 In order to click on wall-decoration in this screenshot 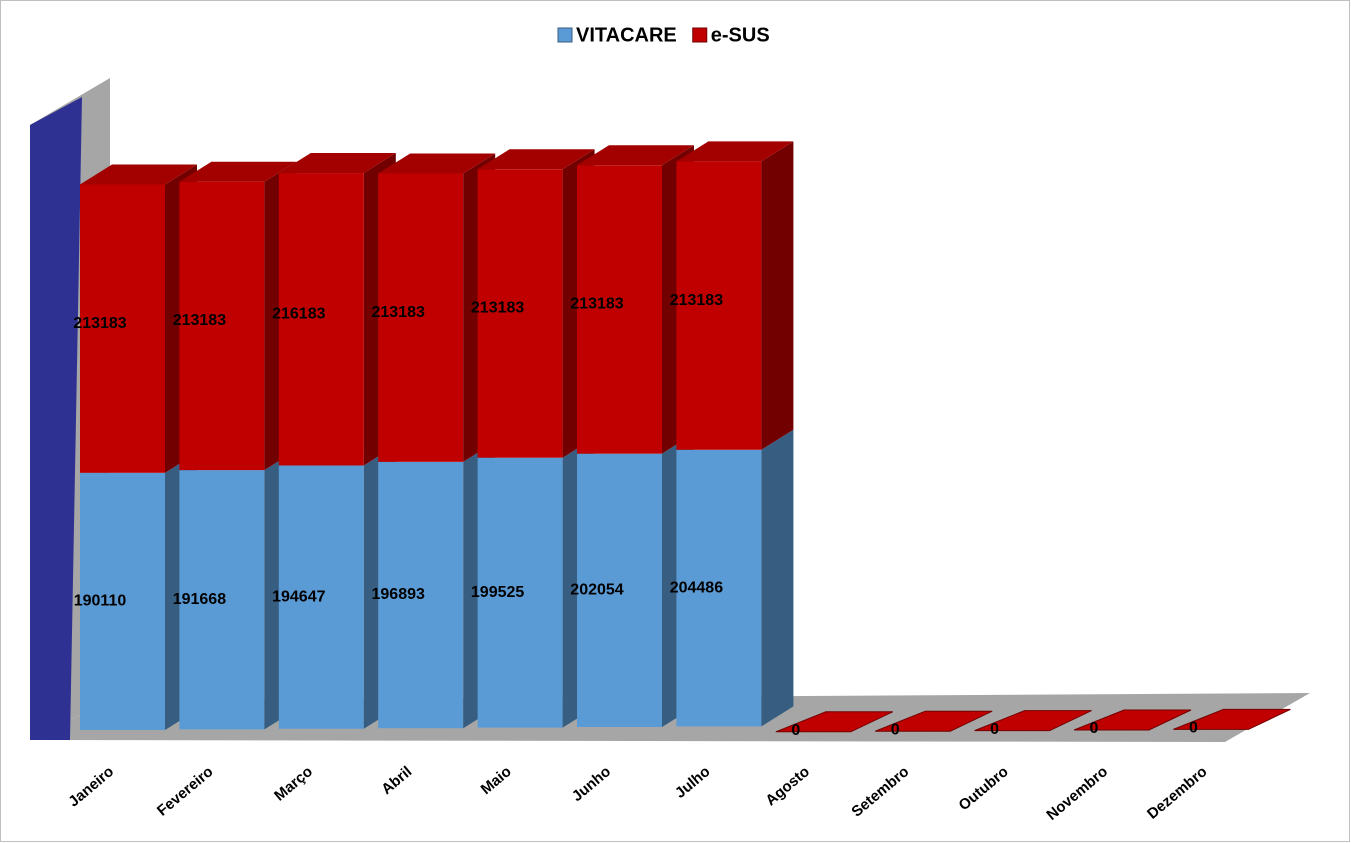, I will do `click(56, 418)`.